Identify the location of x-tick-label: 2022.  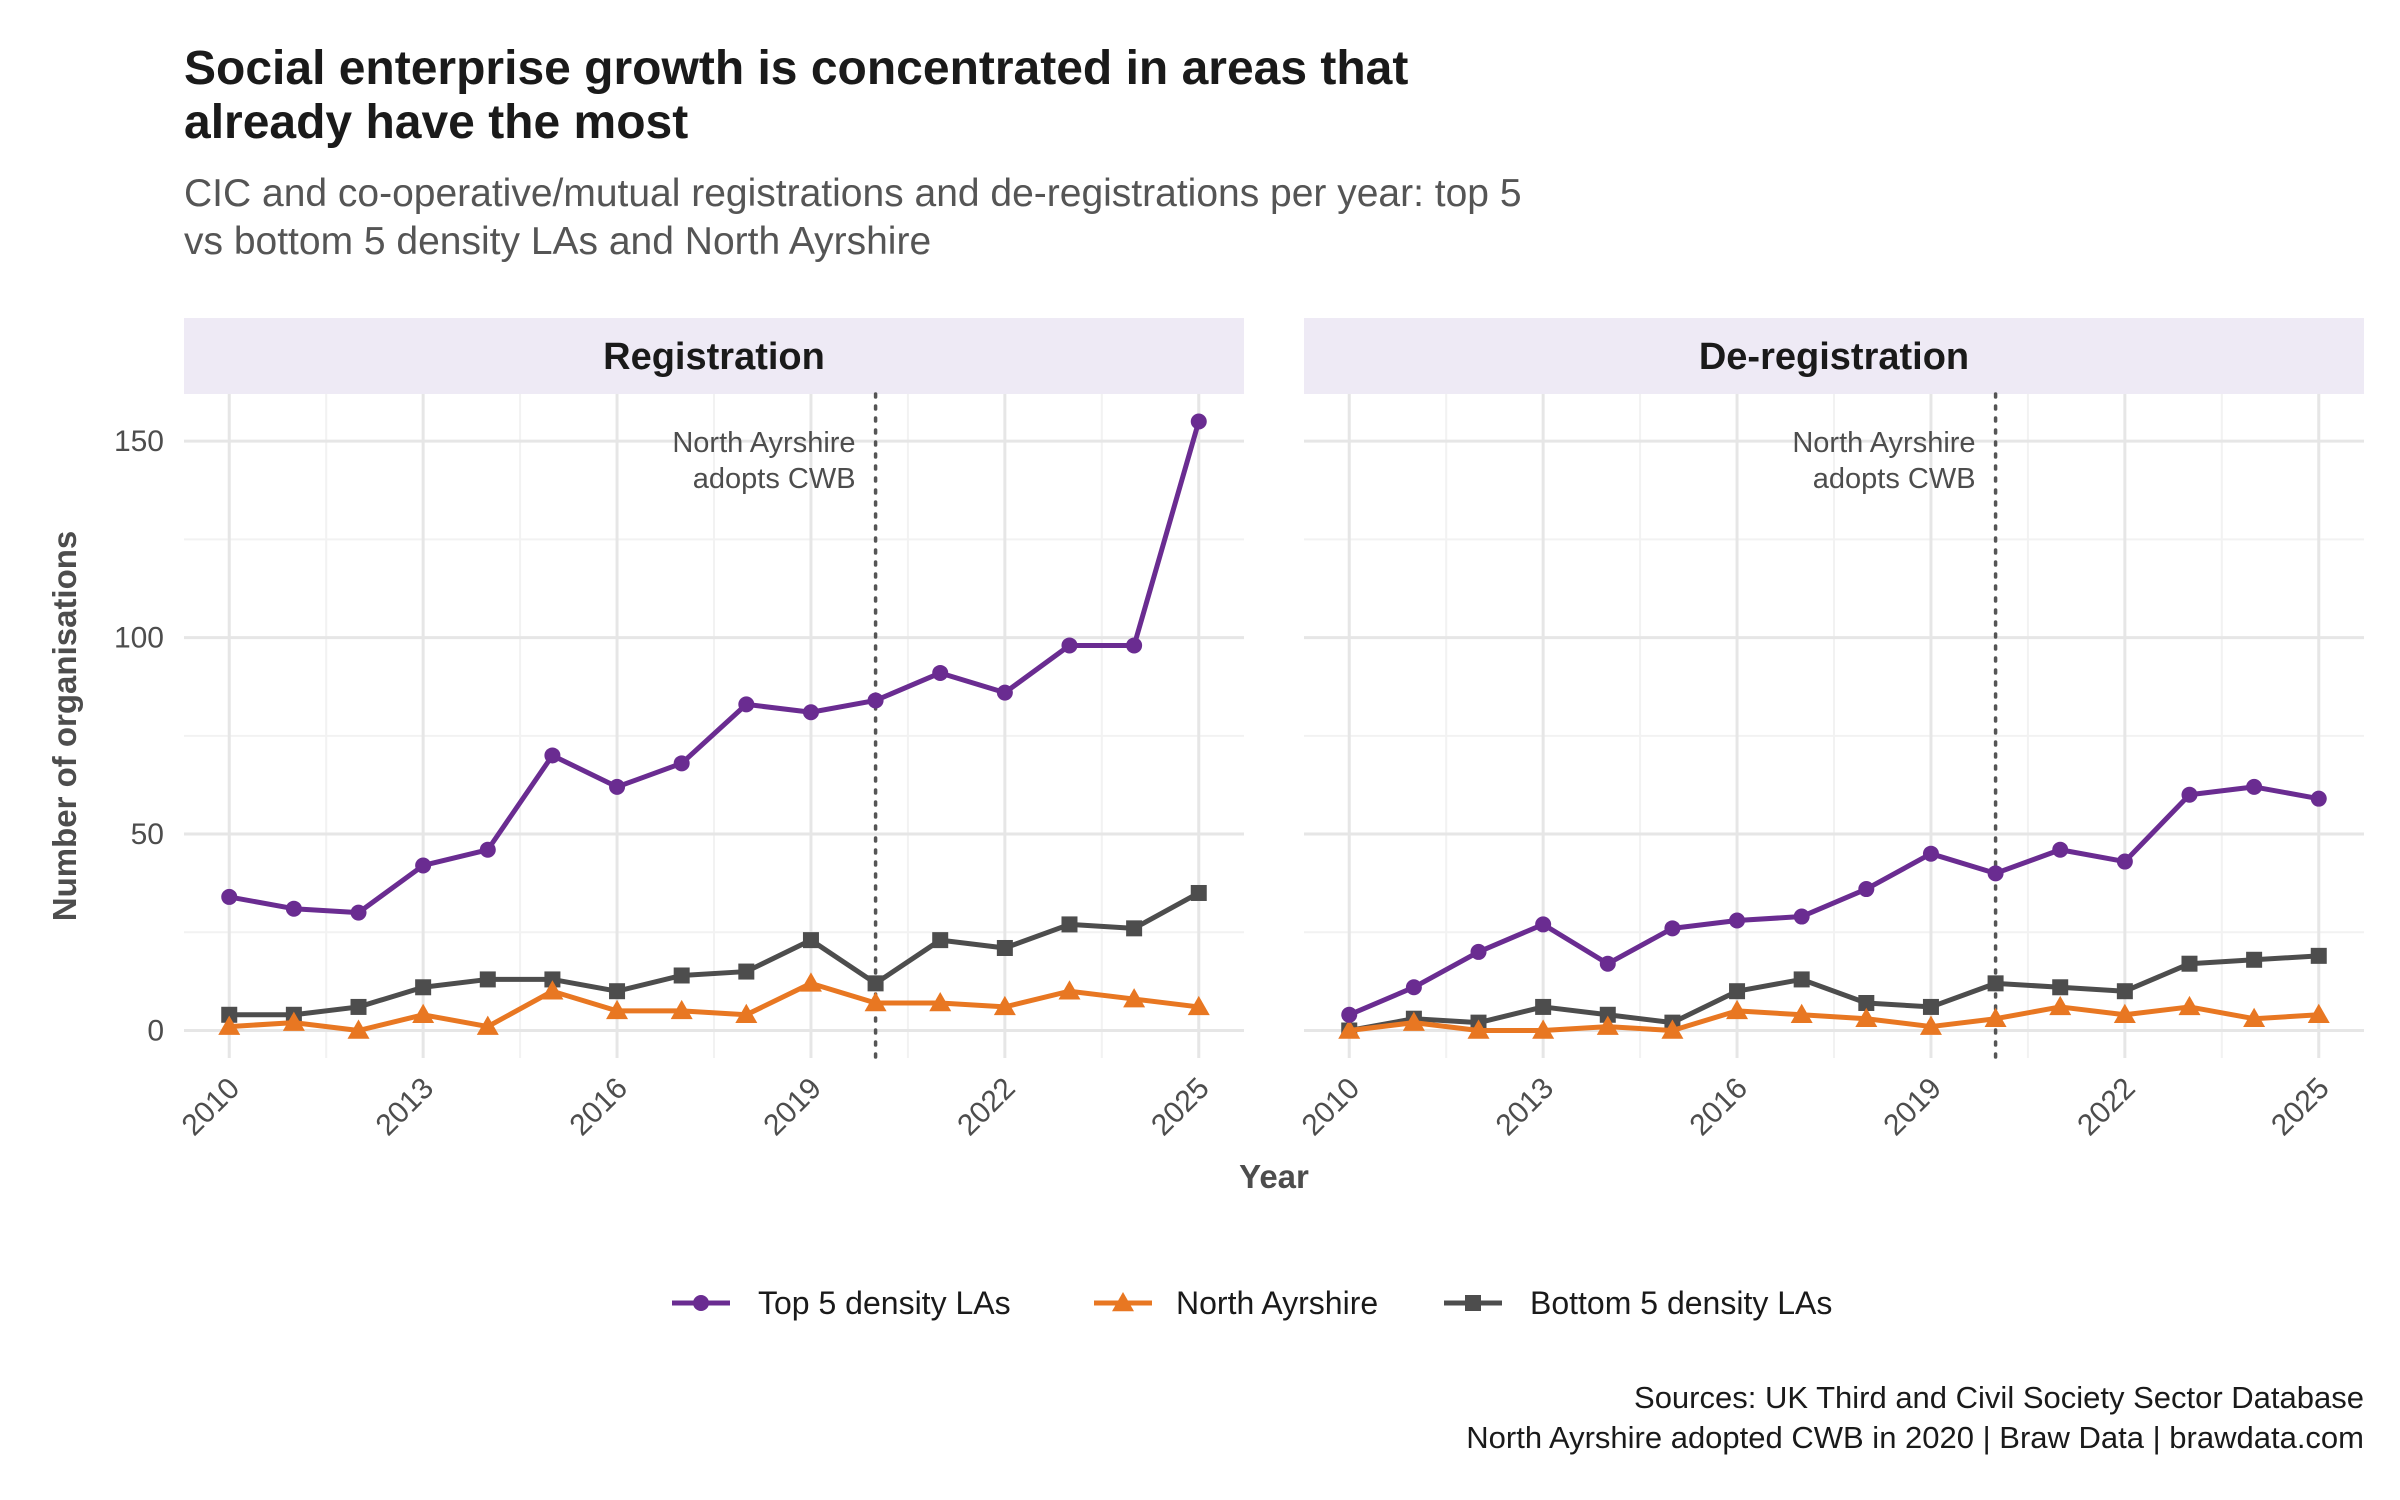
(2106, 1107).